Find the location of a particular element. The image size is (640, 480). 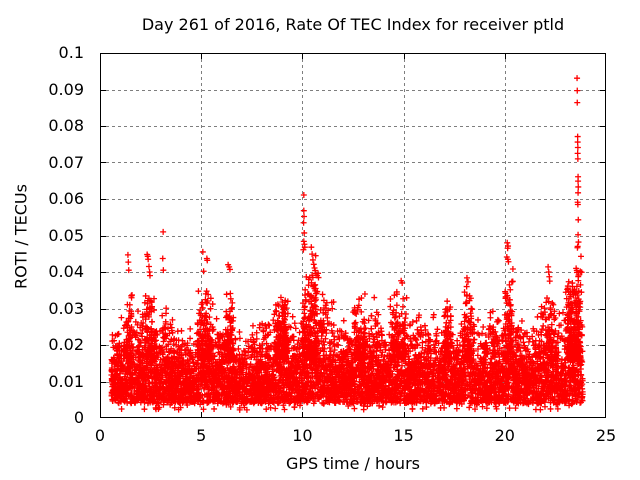

y-tick-label: 0.07 is located at coordinates (66, 162).